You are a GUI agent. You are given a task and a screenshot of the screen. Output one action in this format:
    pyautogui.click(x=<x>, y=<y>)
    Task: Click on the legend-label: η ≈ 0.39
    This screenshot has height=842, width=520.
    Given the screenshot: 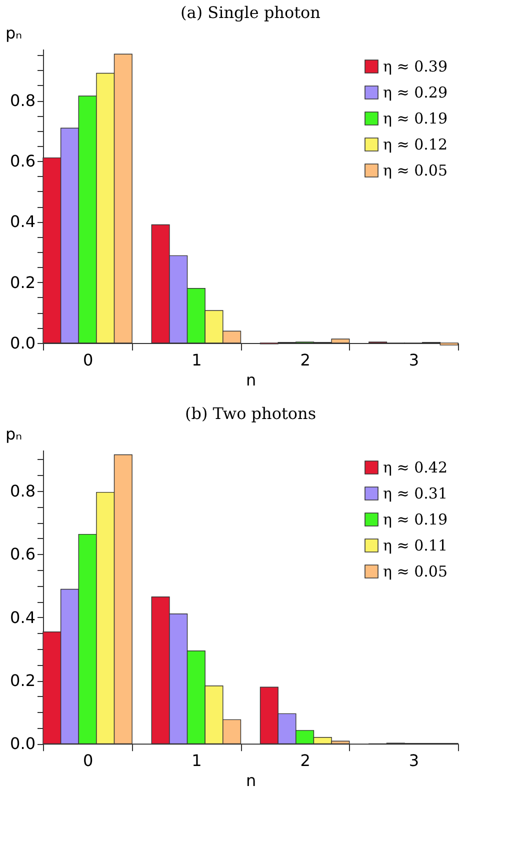 What is the action you would take?
    pyautogui.click(x=415, y=67)
    